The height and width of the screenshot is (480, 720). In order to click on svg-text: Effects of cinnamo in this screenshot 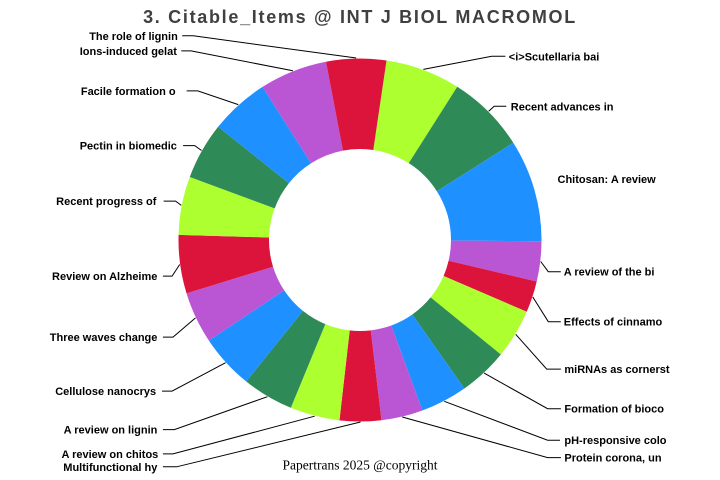, I will do `click(613, 323)`.